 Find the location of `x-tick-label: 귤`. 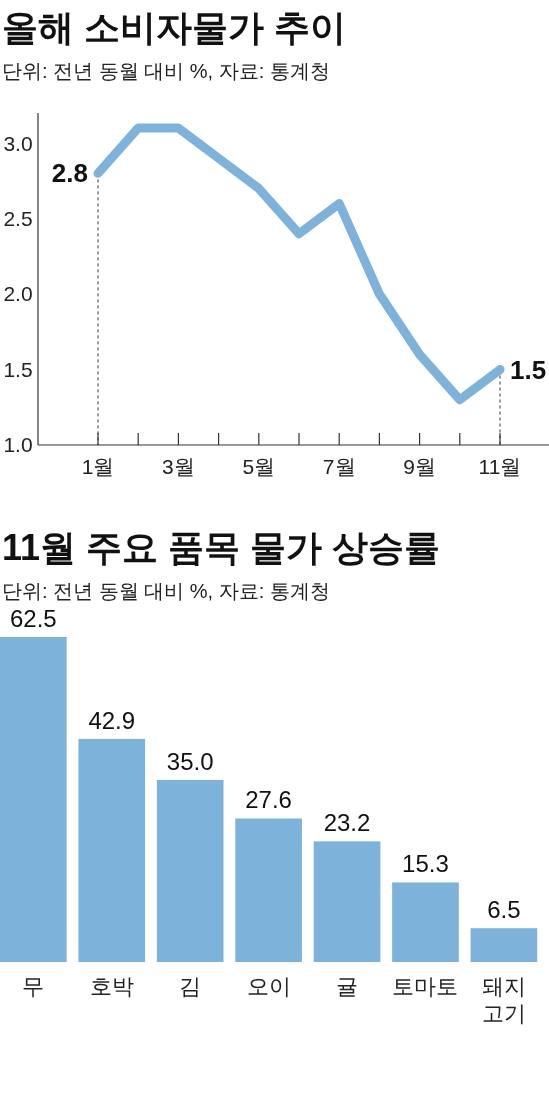

x-tick-label: 귤 is located at coordinates (347, 986).